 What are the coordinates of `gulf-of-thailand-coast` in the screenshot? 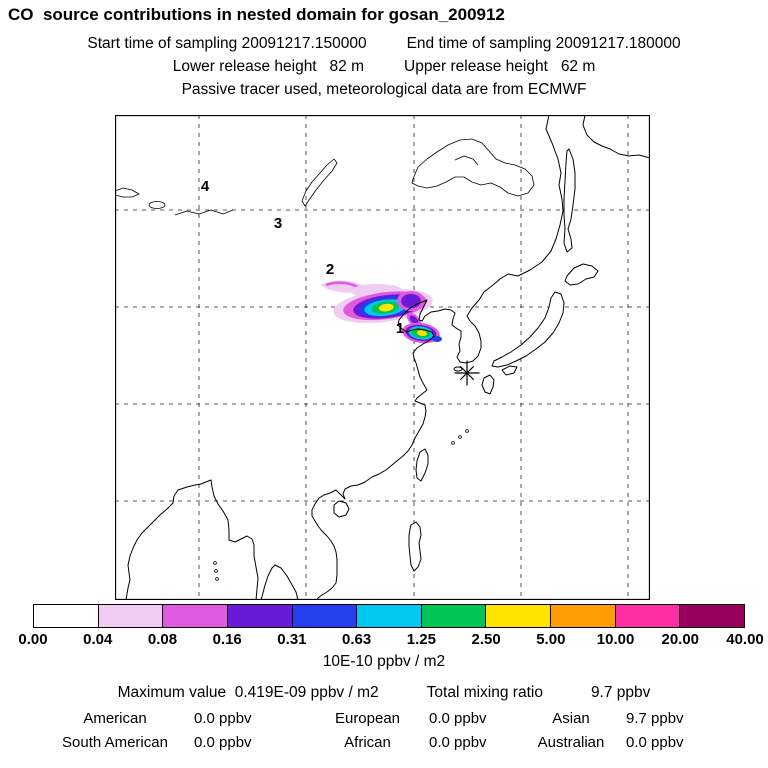 It's located at (279, 582).